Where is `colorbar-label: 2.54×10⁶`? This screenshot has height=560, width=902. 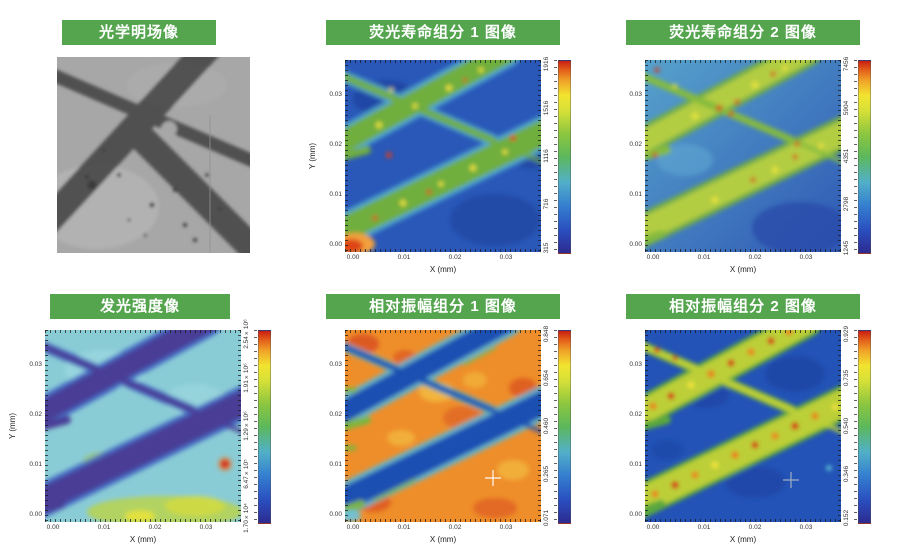
colorbar-label: 2.54×10⁶ is located at coordinates (246, 334).